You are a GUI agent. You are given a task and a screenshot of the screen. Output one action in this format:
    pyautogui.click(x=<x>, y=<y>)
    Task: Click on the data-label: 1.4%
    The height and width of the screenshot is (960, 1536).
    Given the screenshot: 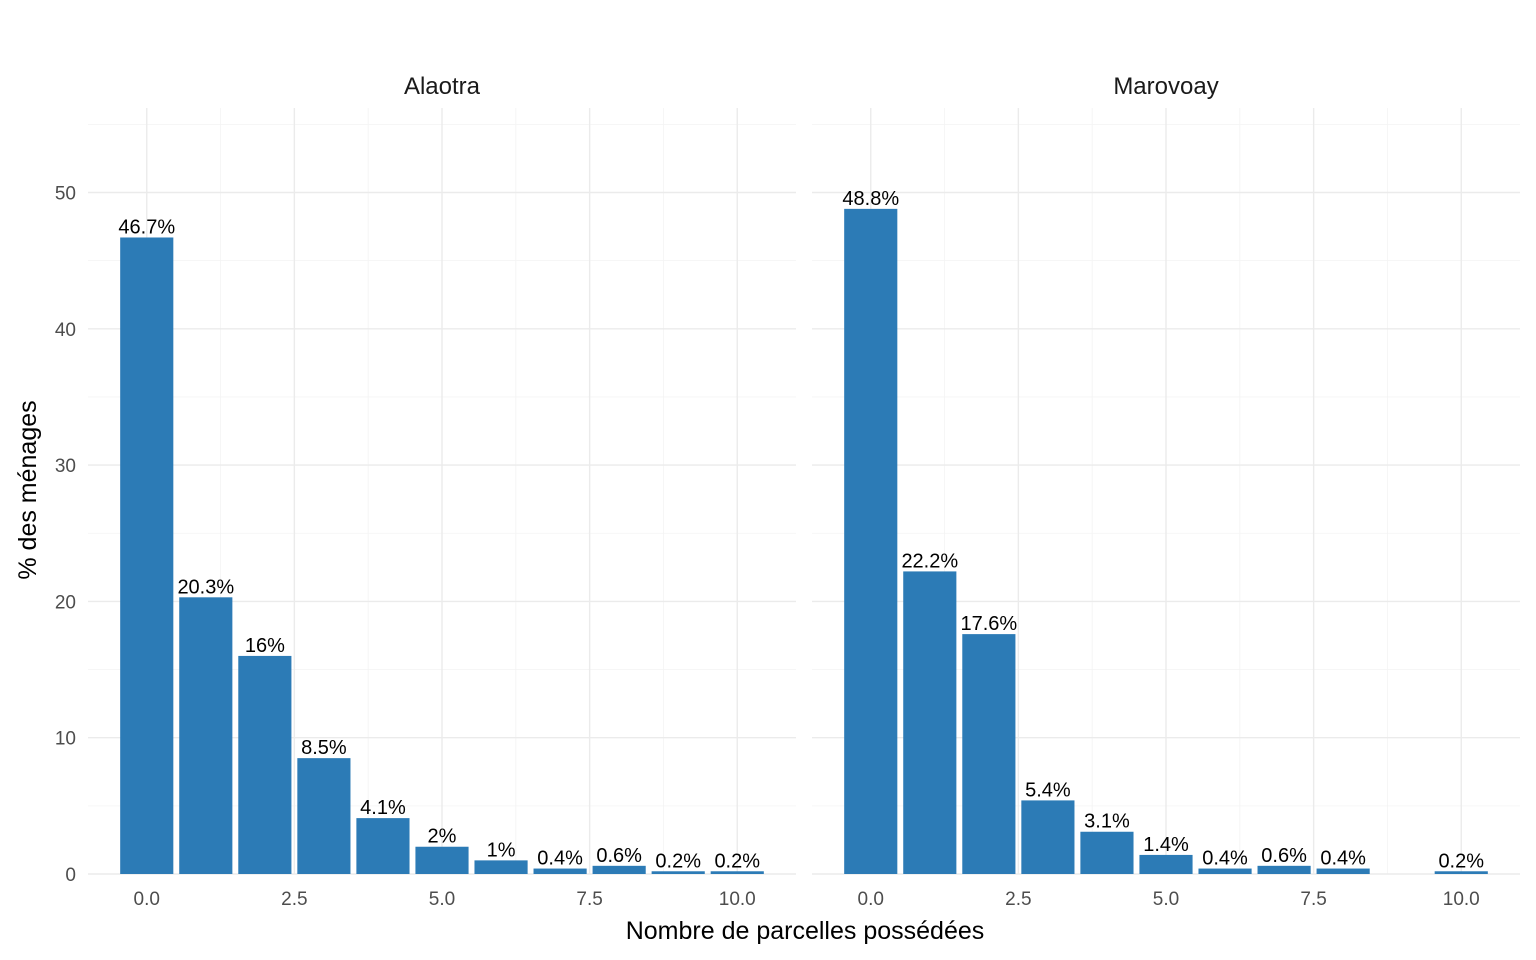 What is the action you would take?
    pyautogui.click(x=1166, y=845)
    